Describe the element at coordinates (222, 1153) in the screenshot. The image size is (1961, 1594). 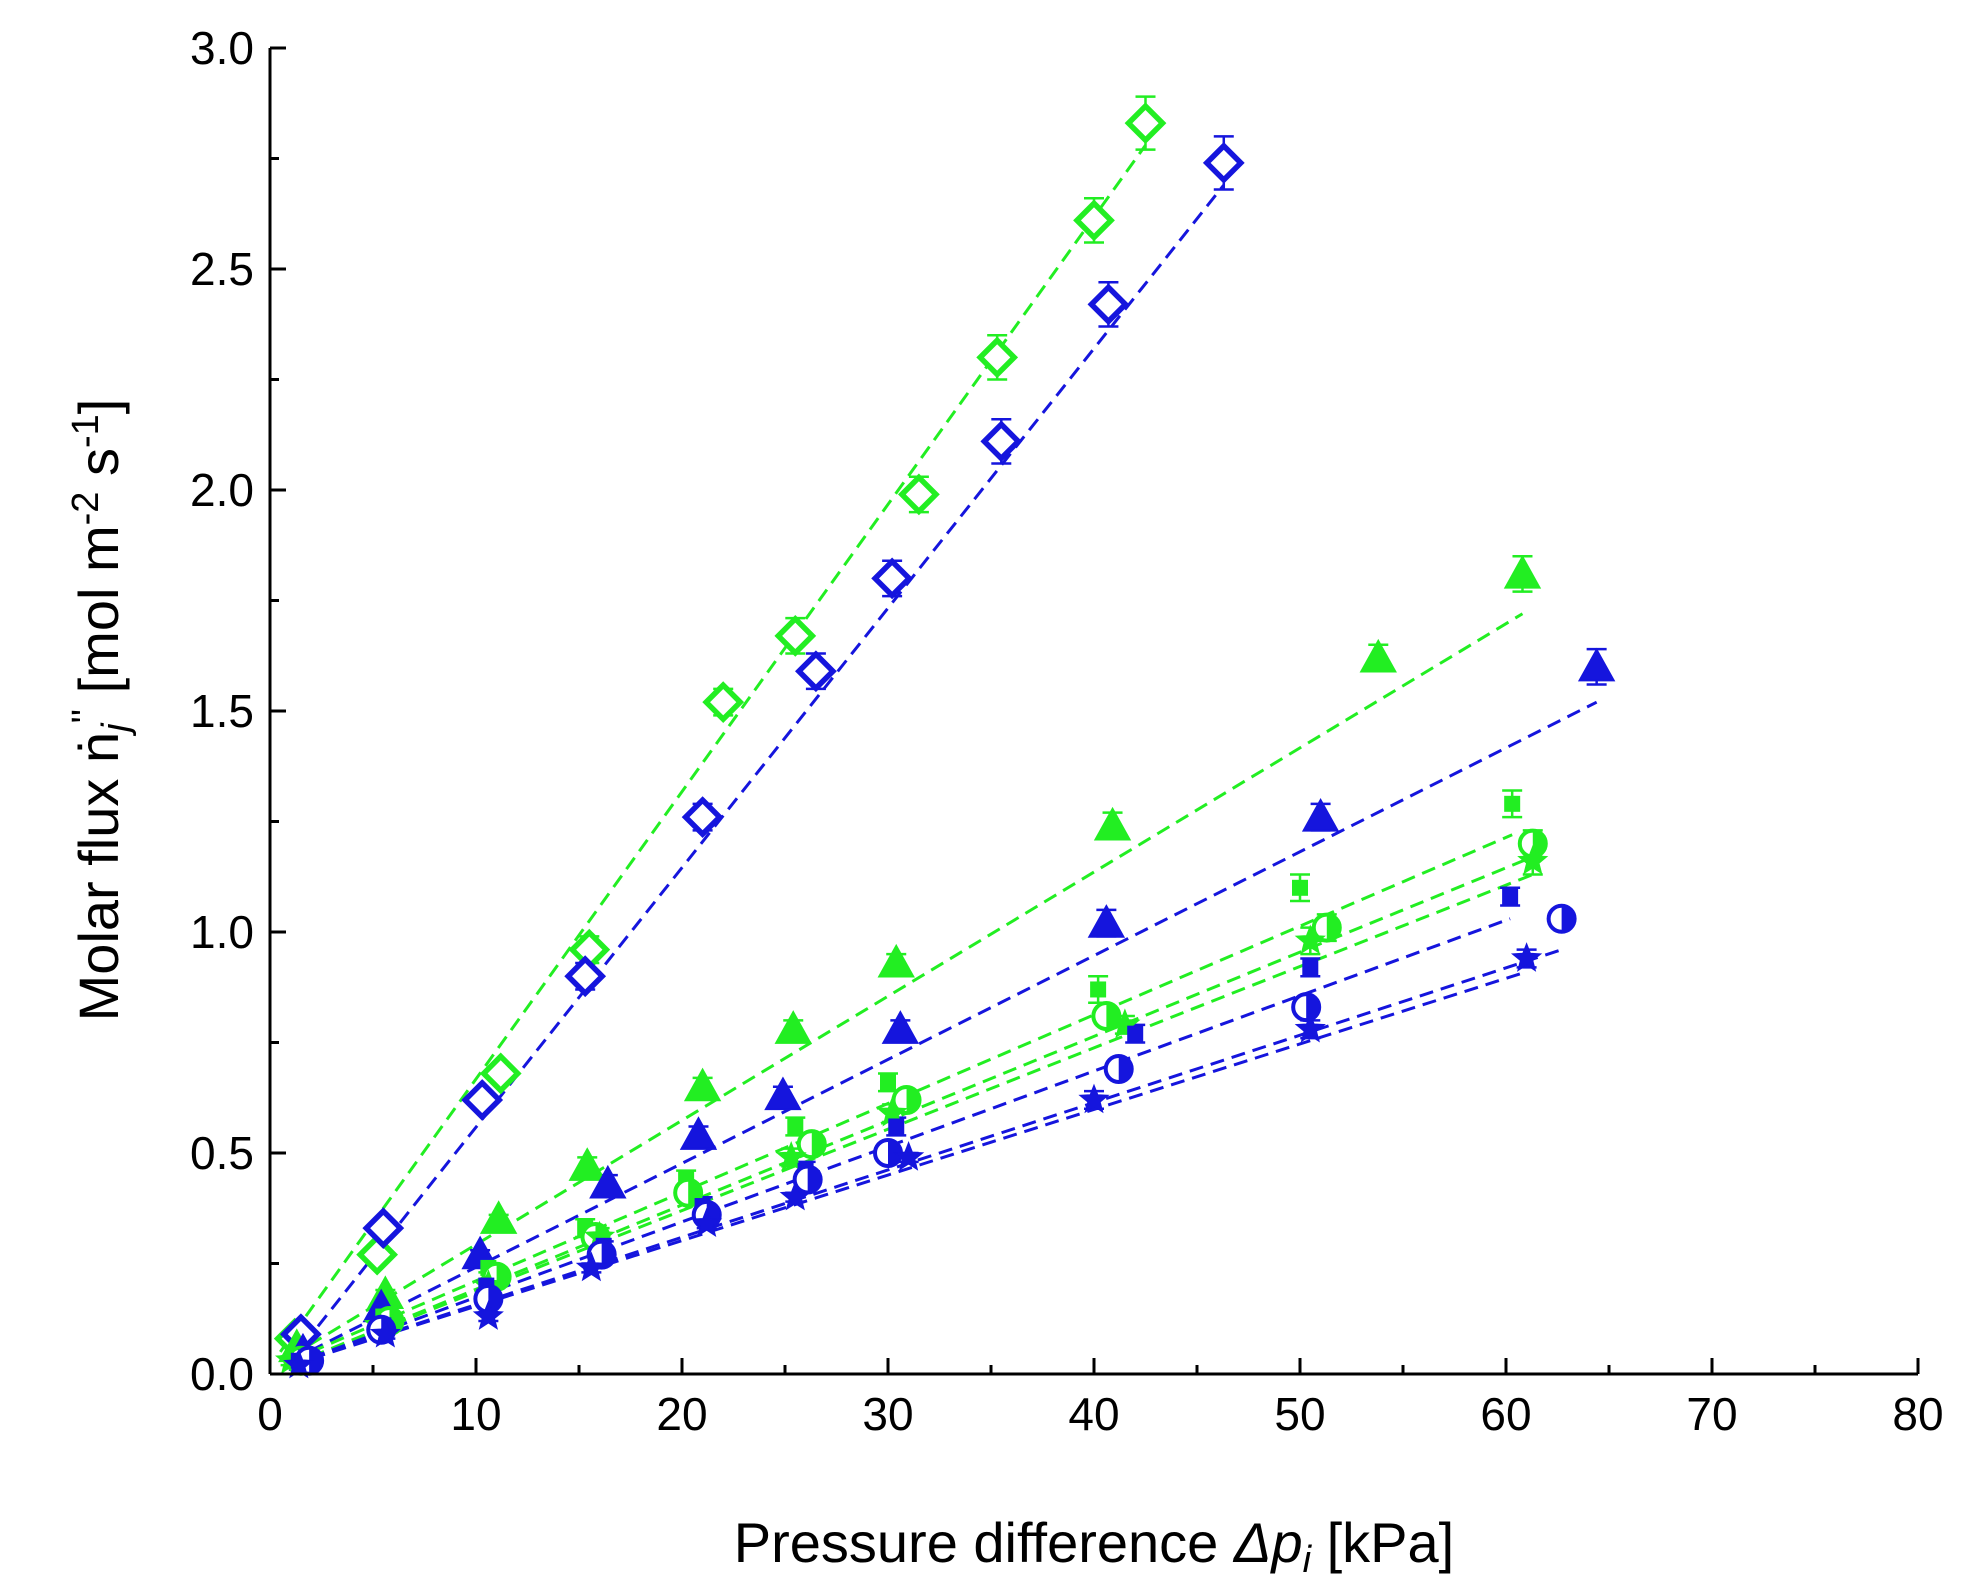
I see `y-tick-label: 0.5` at that location.